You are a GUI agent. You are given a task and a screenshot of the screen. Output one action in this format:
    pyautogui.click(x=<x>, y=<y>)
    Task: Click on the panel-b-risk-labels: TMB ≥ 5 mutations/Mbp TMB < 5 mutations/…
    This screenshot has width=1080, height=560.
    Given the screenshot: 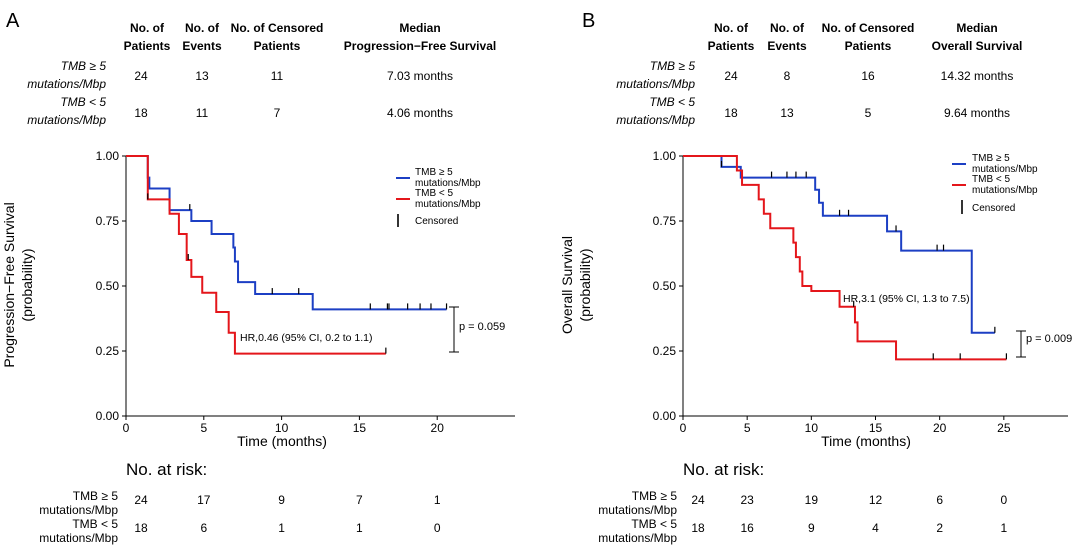 What is the action you would take?
    pyautogui.click(x=637, y=517)
    